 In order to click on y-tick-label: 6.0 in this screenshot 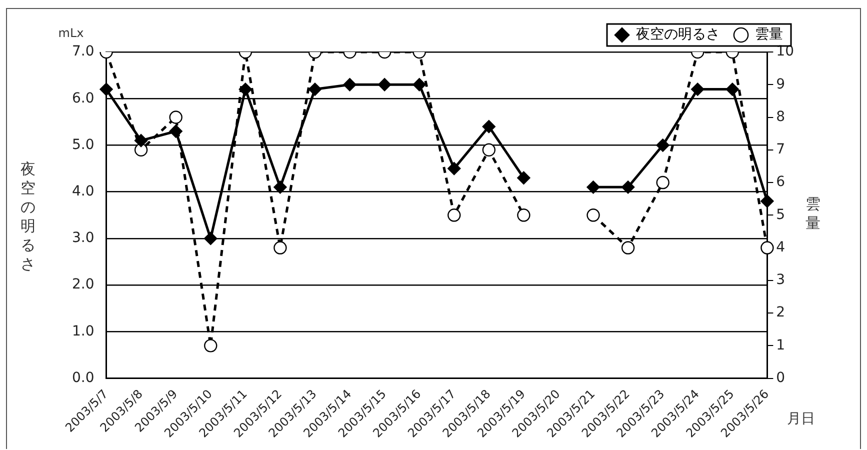, I will do `click(83, 98)`.